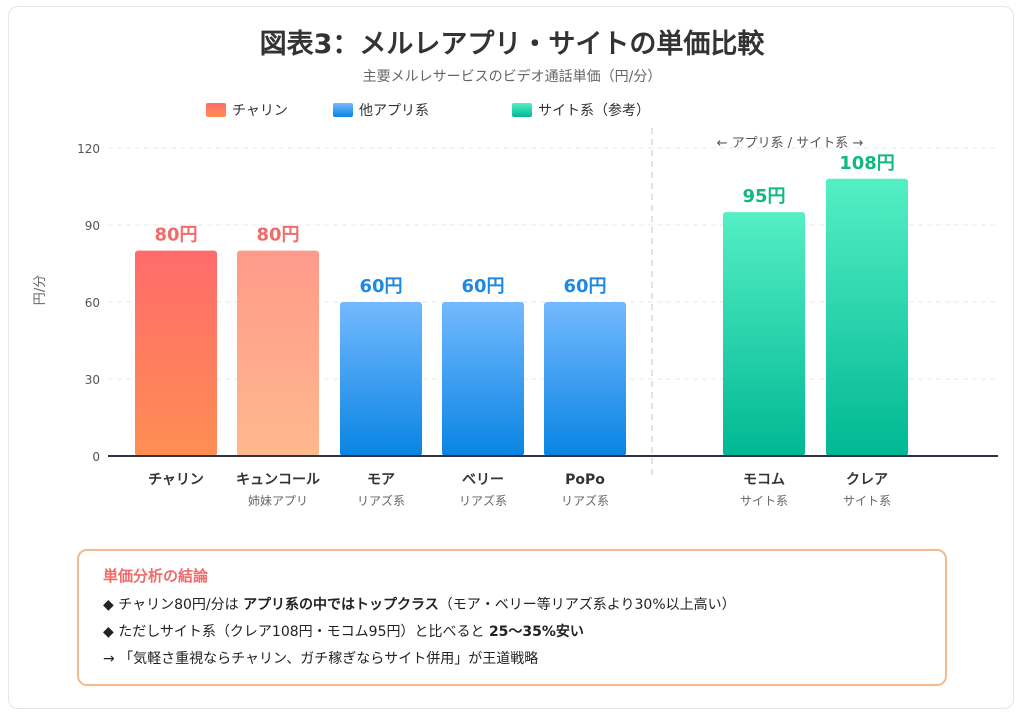  What do you see at coordinates (260, 111) in the screenshot?
I see `legend-label-charin: チャリン` at bounding box center [260, 111].